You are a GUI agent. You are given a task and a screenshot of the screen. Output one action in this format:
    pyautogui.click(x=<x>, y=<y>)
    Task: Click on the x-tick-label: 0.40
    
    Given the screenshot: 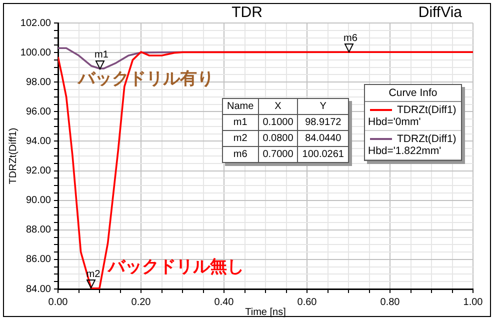 What is the action you would take?
    pyautogui.click(x=224, y=302)
    